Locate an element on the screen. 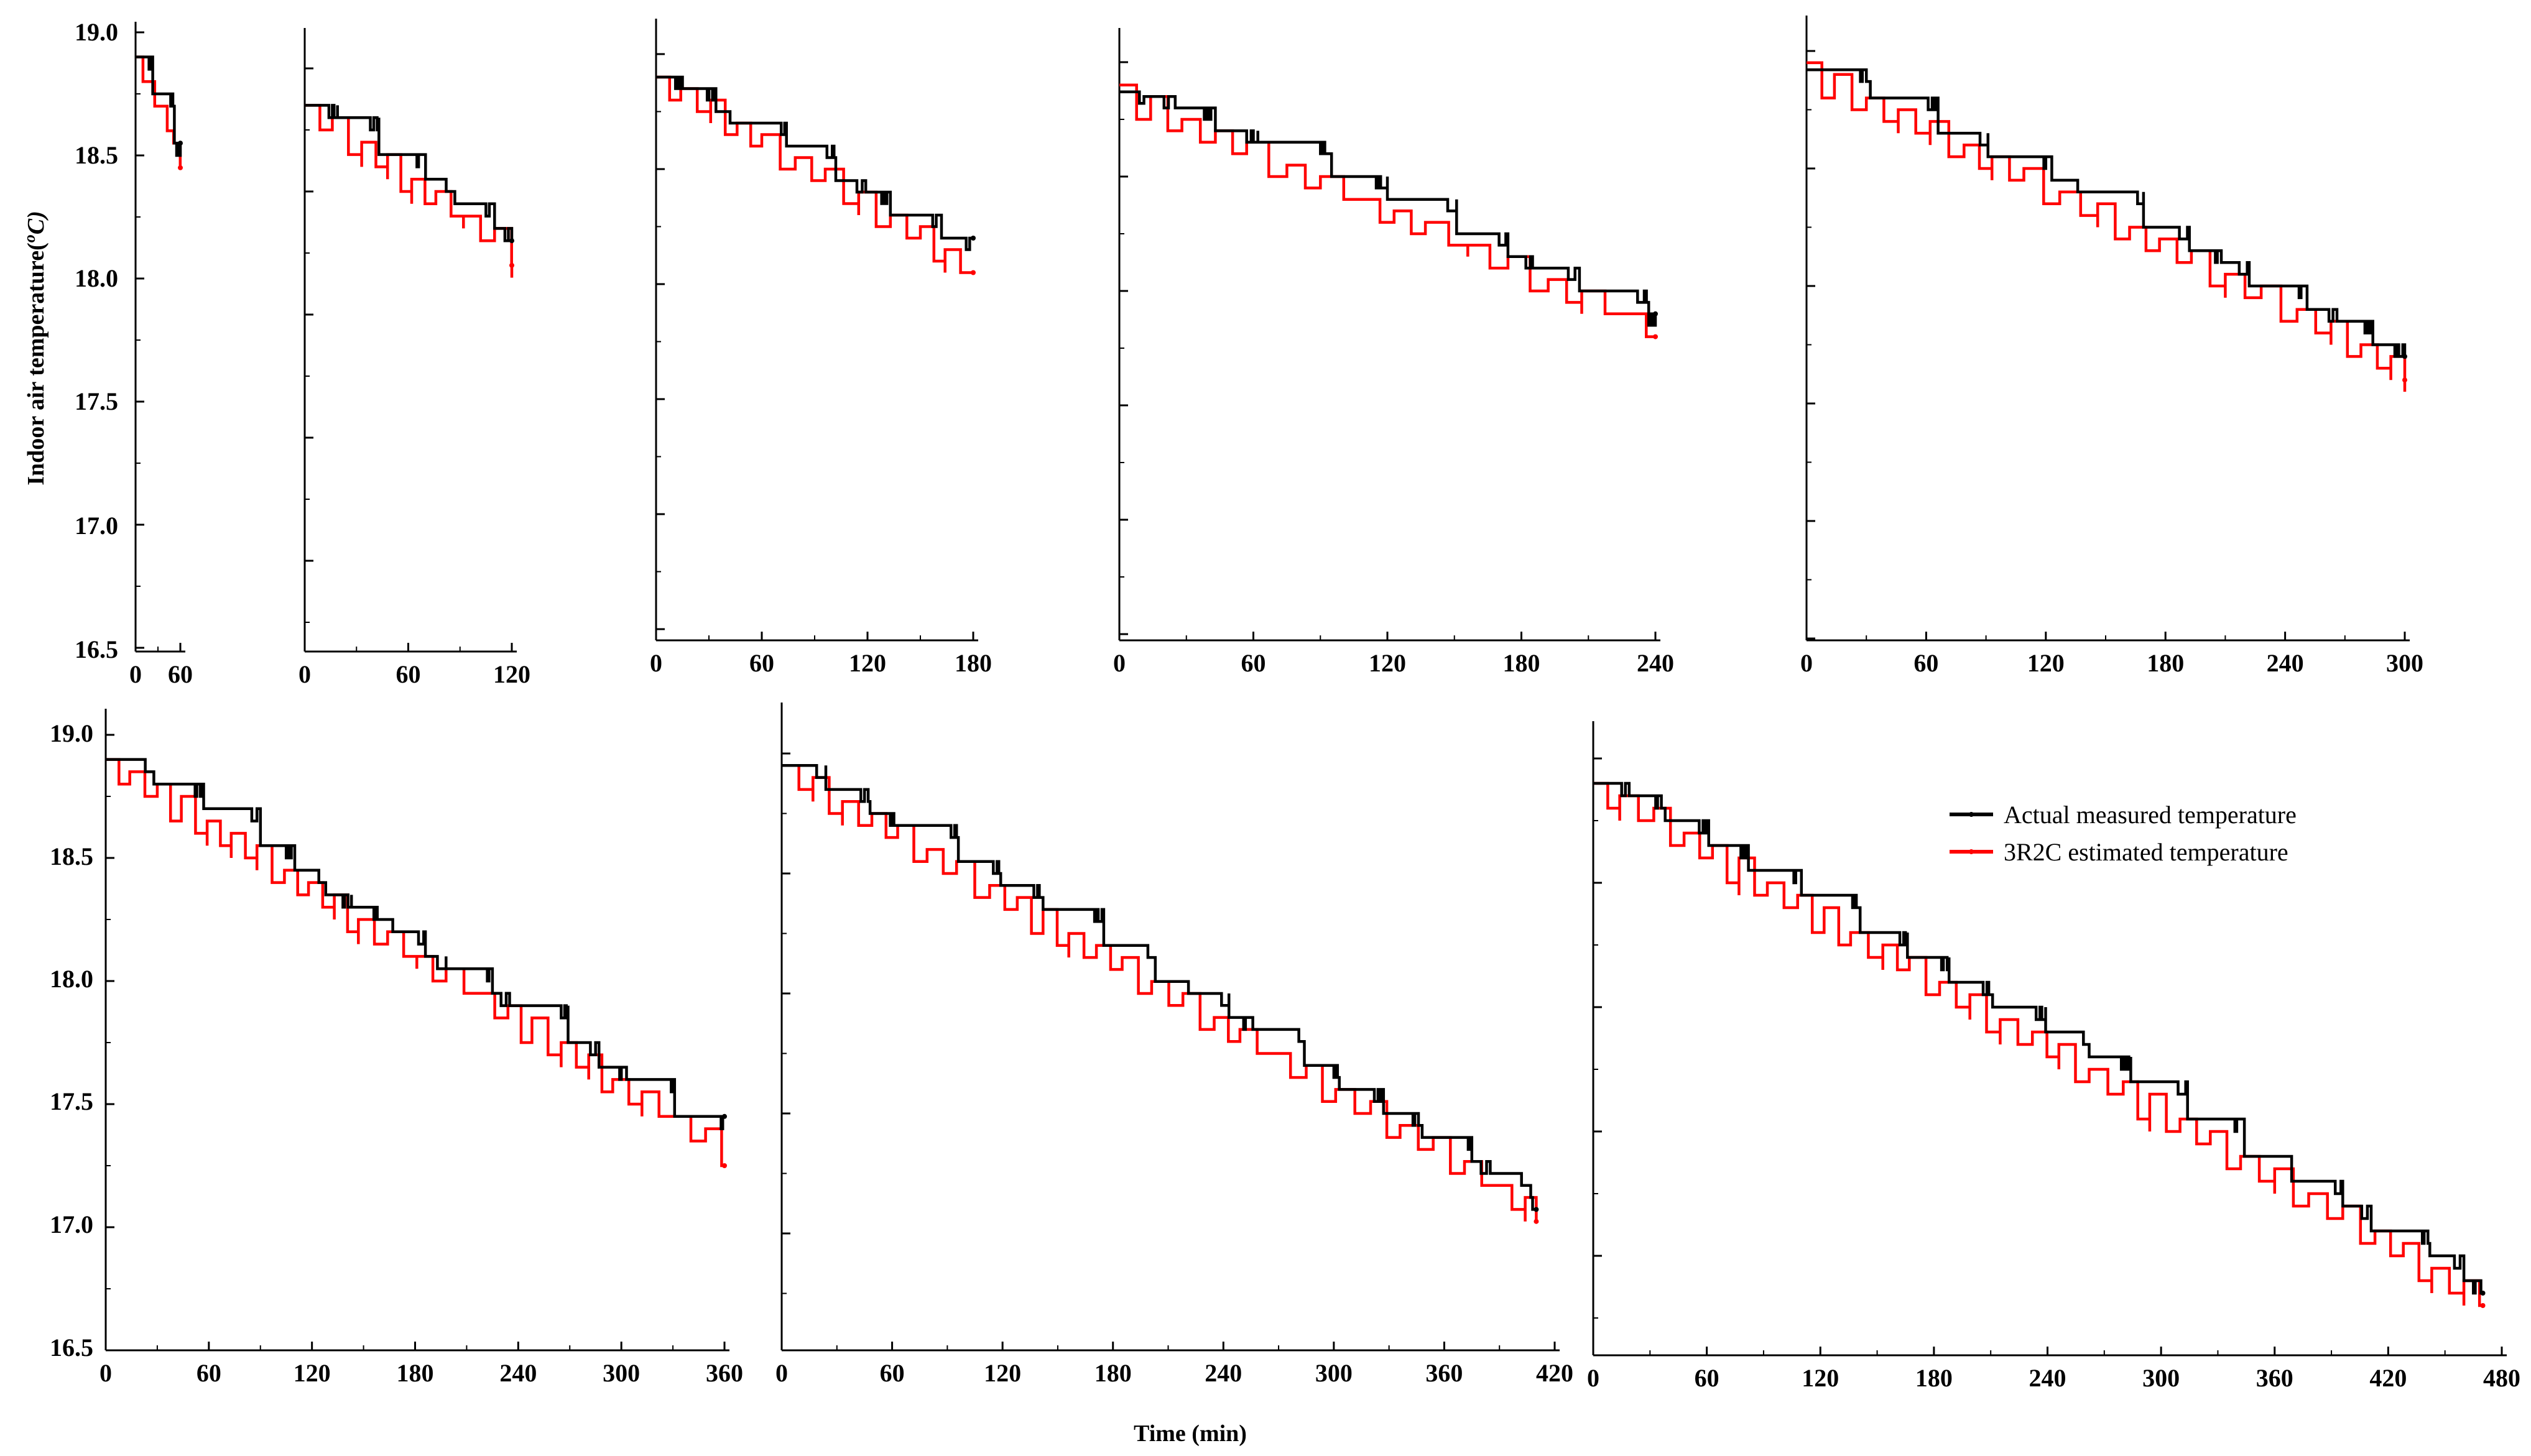 The width and height of the screenshot is (2531, 1456). panel-5: 0 60 120 180 240 300 is located at coordinates (2111, 346).